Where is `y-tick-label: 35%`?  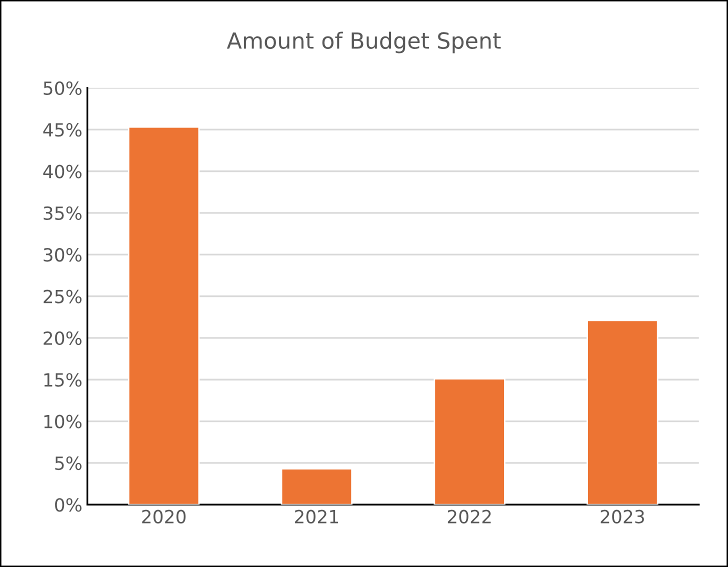 y-tick-label: 35% is located at coordinates (63, 213).